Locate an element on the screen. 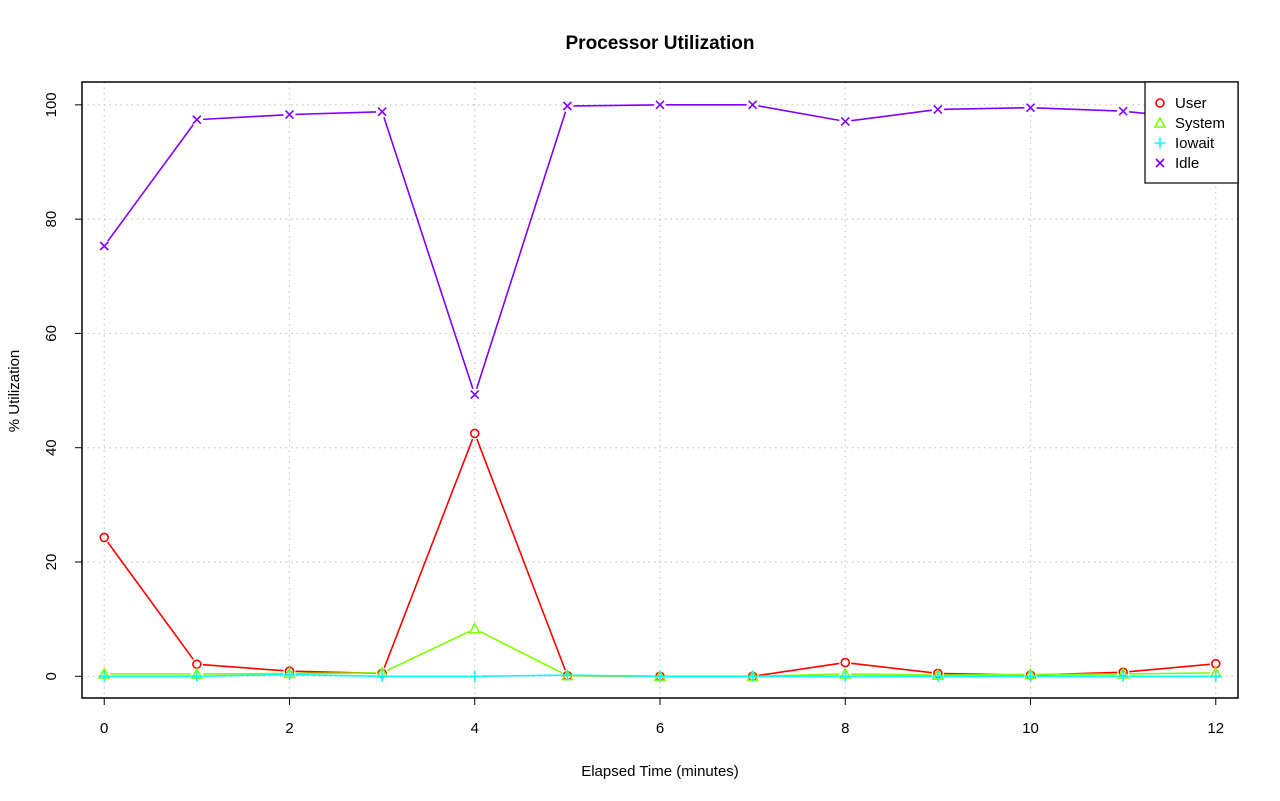 Image resolution: width=1280 pixels, height=801 pixels. x-tick-label: 12 is located at coordinates (1215, 728).